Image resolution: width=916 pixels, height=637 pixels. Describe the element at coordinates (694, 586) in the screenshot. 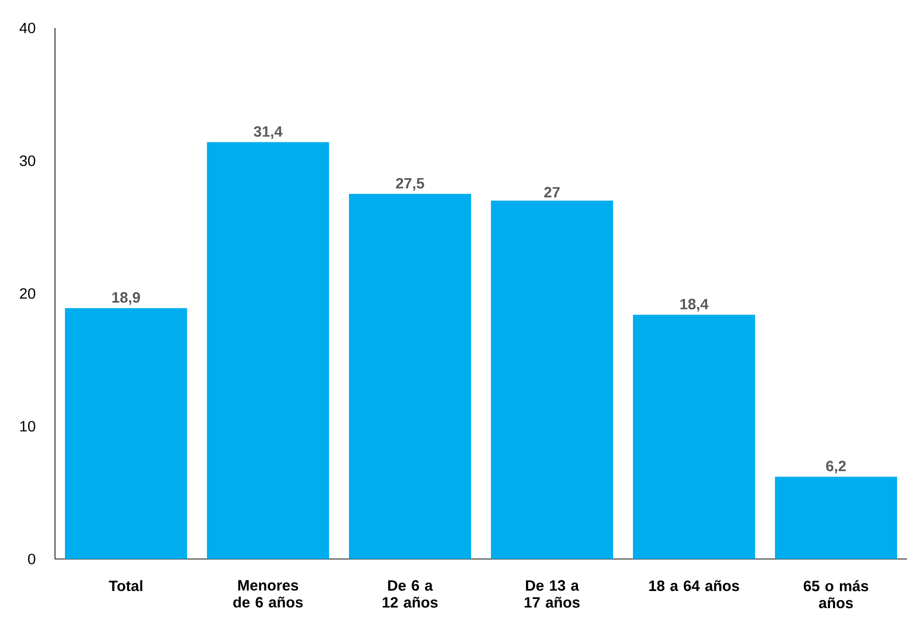

I see `x-tick-label: 18 a 64 años` at that location.